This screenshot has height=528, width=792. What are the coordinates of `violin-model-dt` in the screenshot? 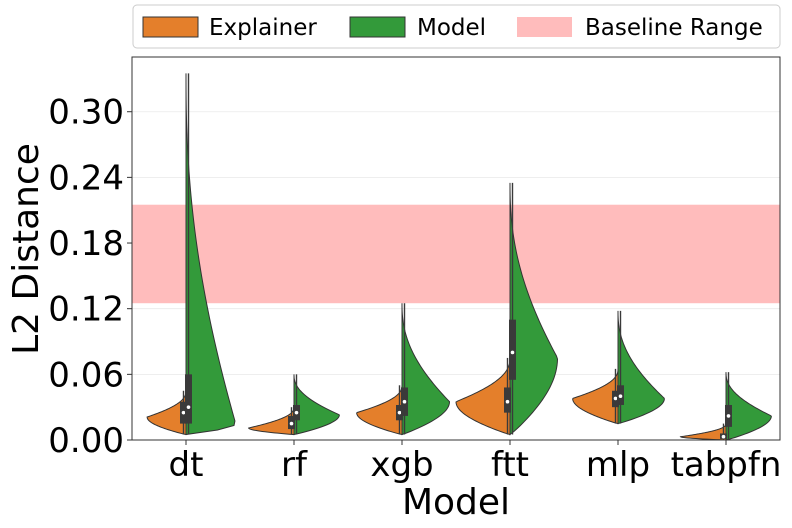 It's located at (210, 254).